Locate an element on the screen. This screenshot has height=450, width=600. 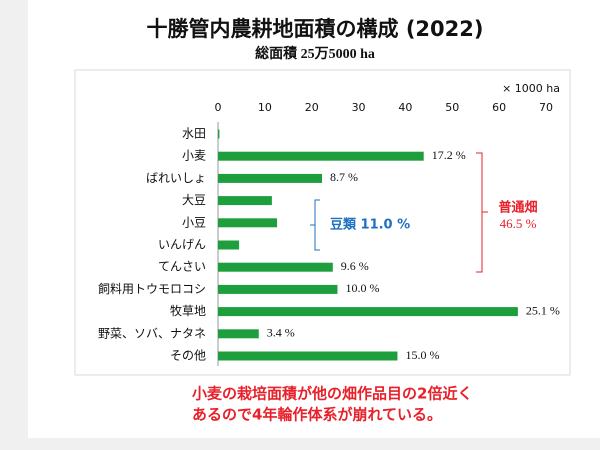
x-tick-label: 30 is located at coordinates (359, 107).